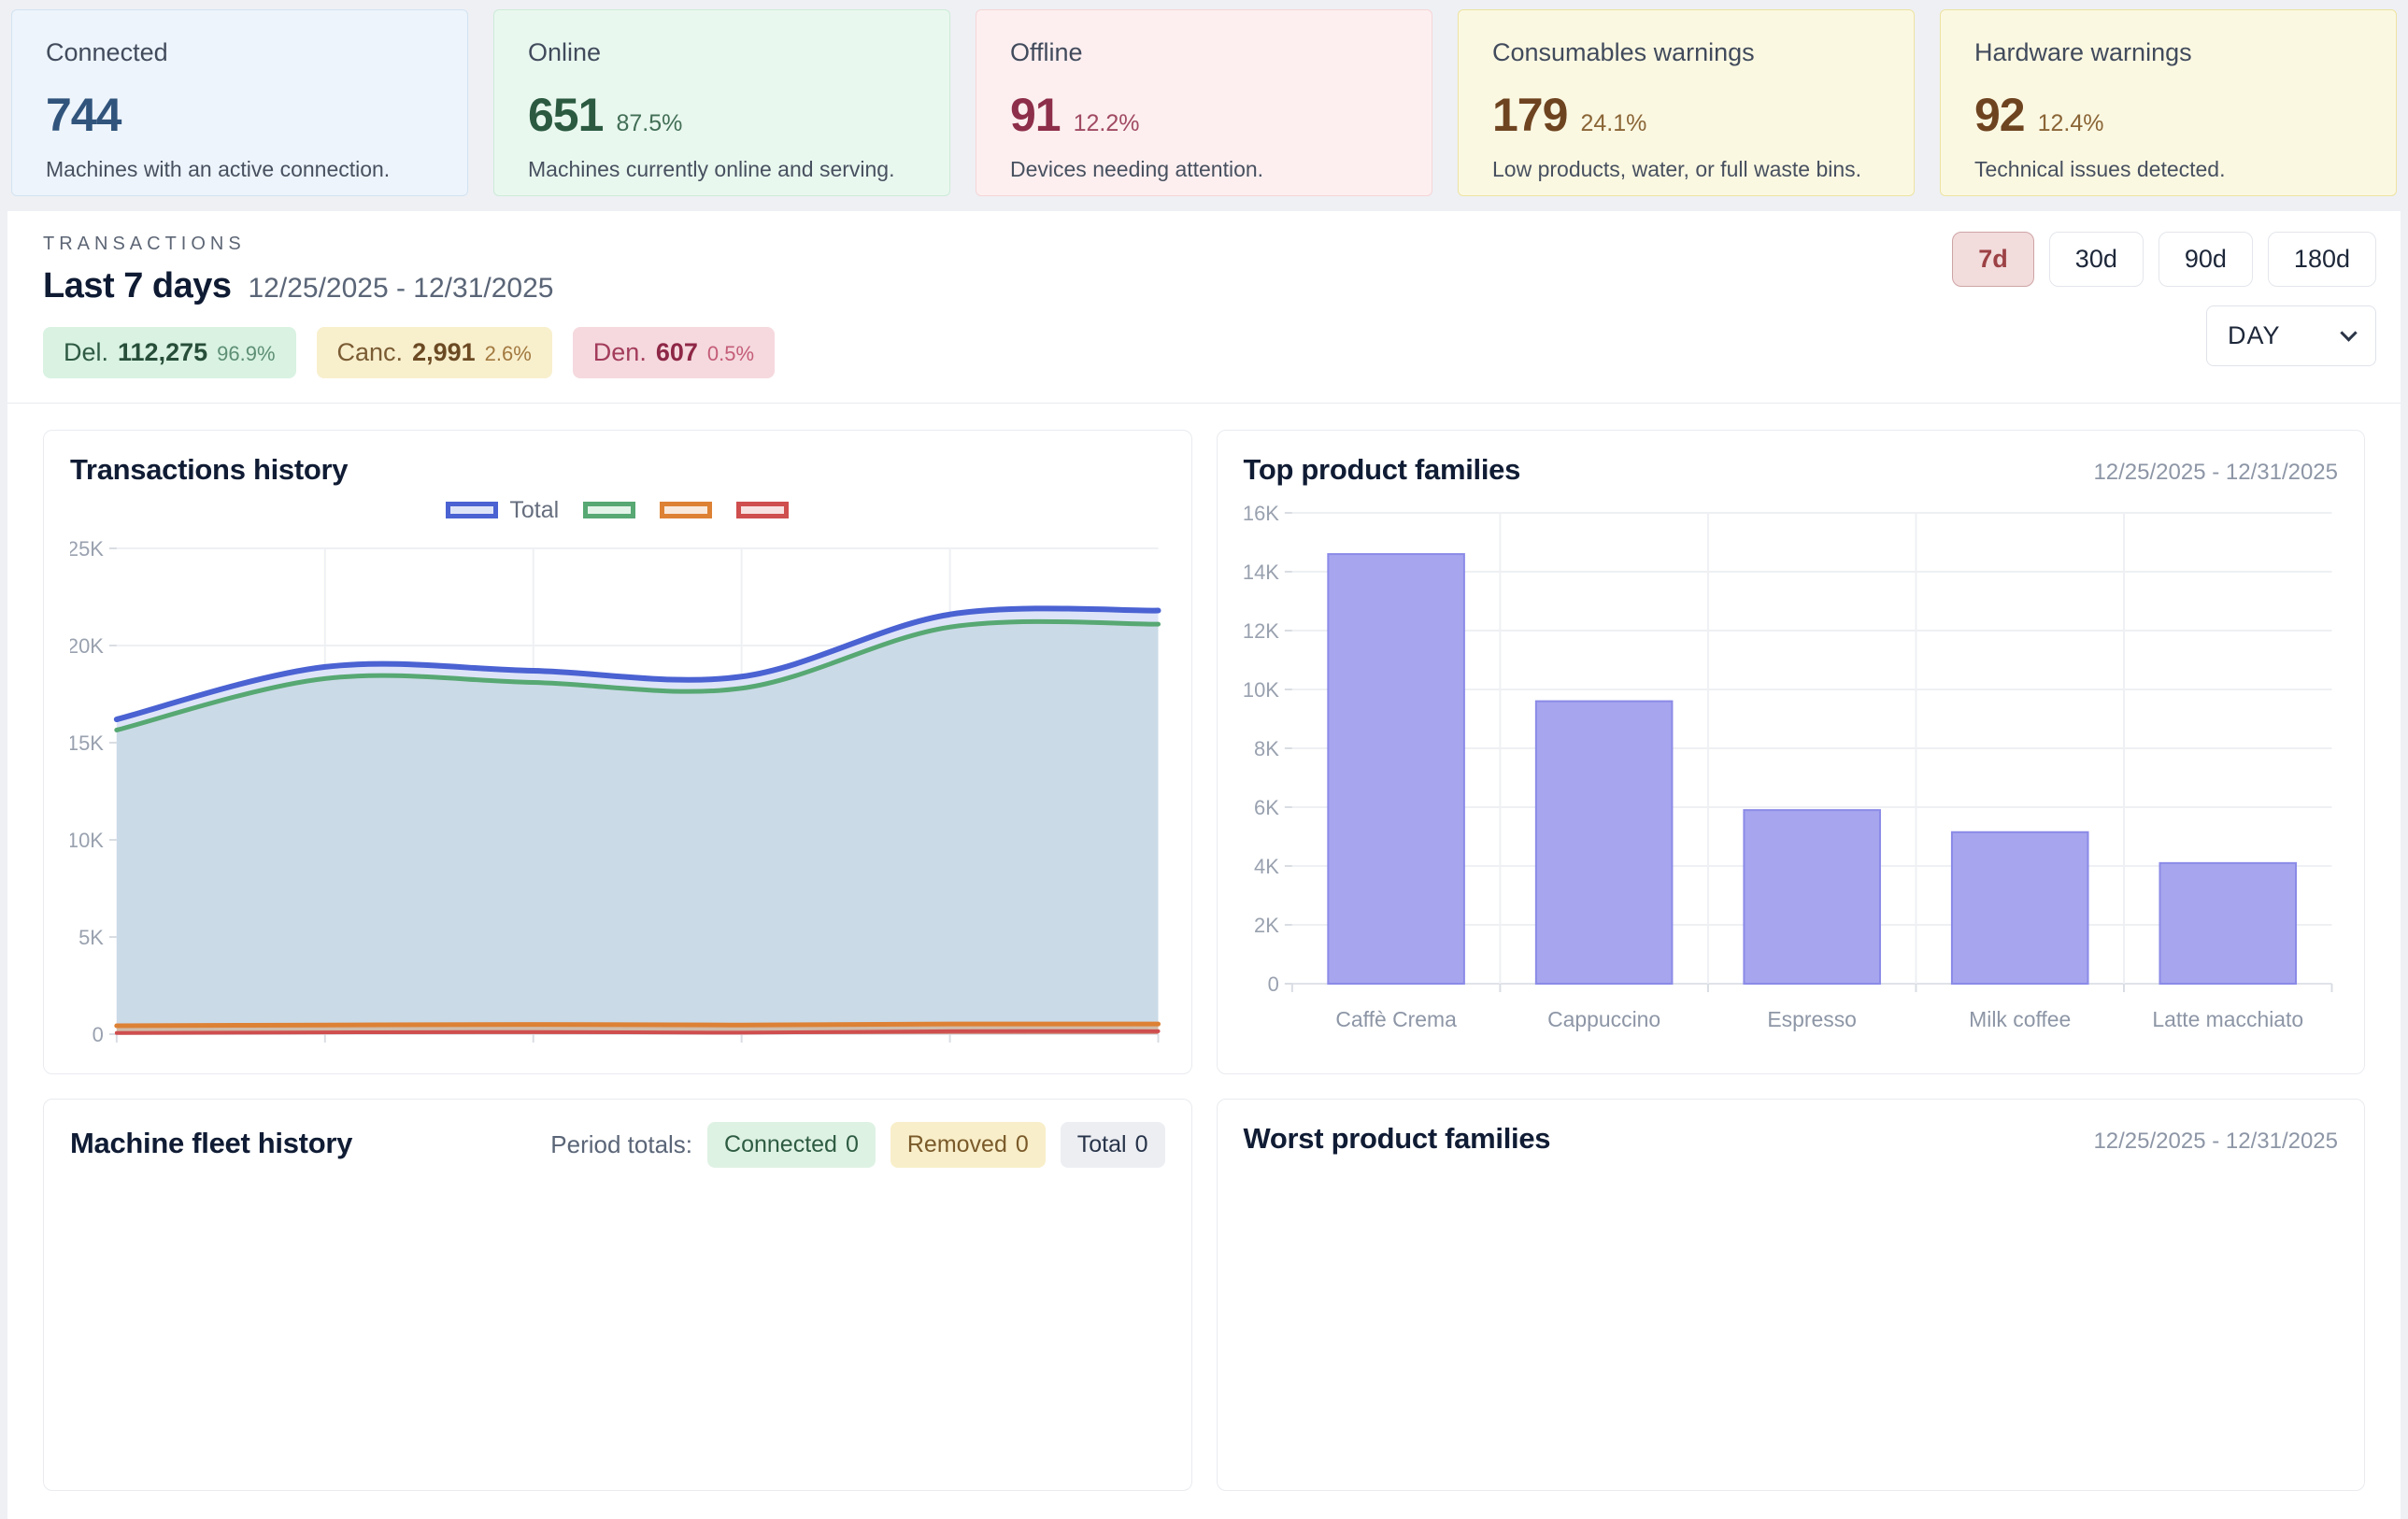 The height and width of the screenshot is (1519, 2408). Describe the element at coordinates (1036, 115) in the screenshot. I see `stat-value: 91` at that location.